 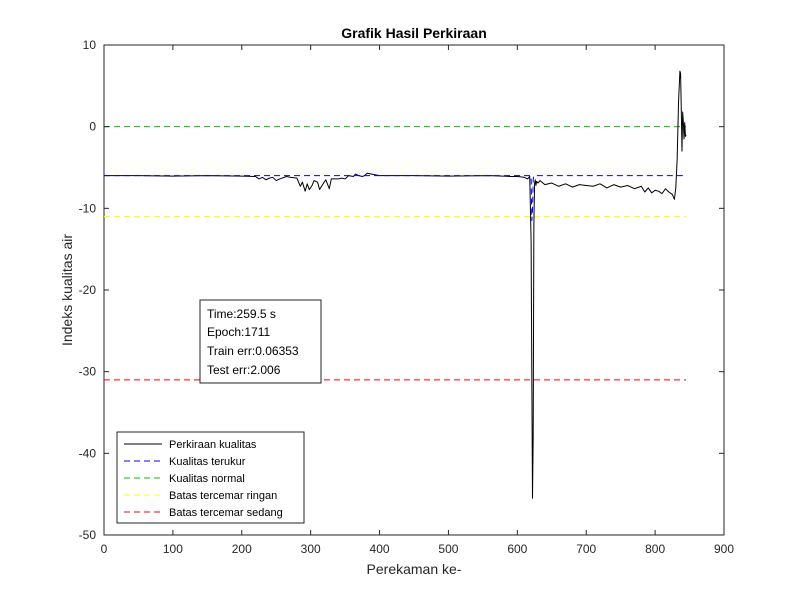 What do you see at coordinates (238, 332) in the screenshot?
I see `info-epoch: Epoch:1711` at bounding box center [238, 332].